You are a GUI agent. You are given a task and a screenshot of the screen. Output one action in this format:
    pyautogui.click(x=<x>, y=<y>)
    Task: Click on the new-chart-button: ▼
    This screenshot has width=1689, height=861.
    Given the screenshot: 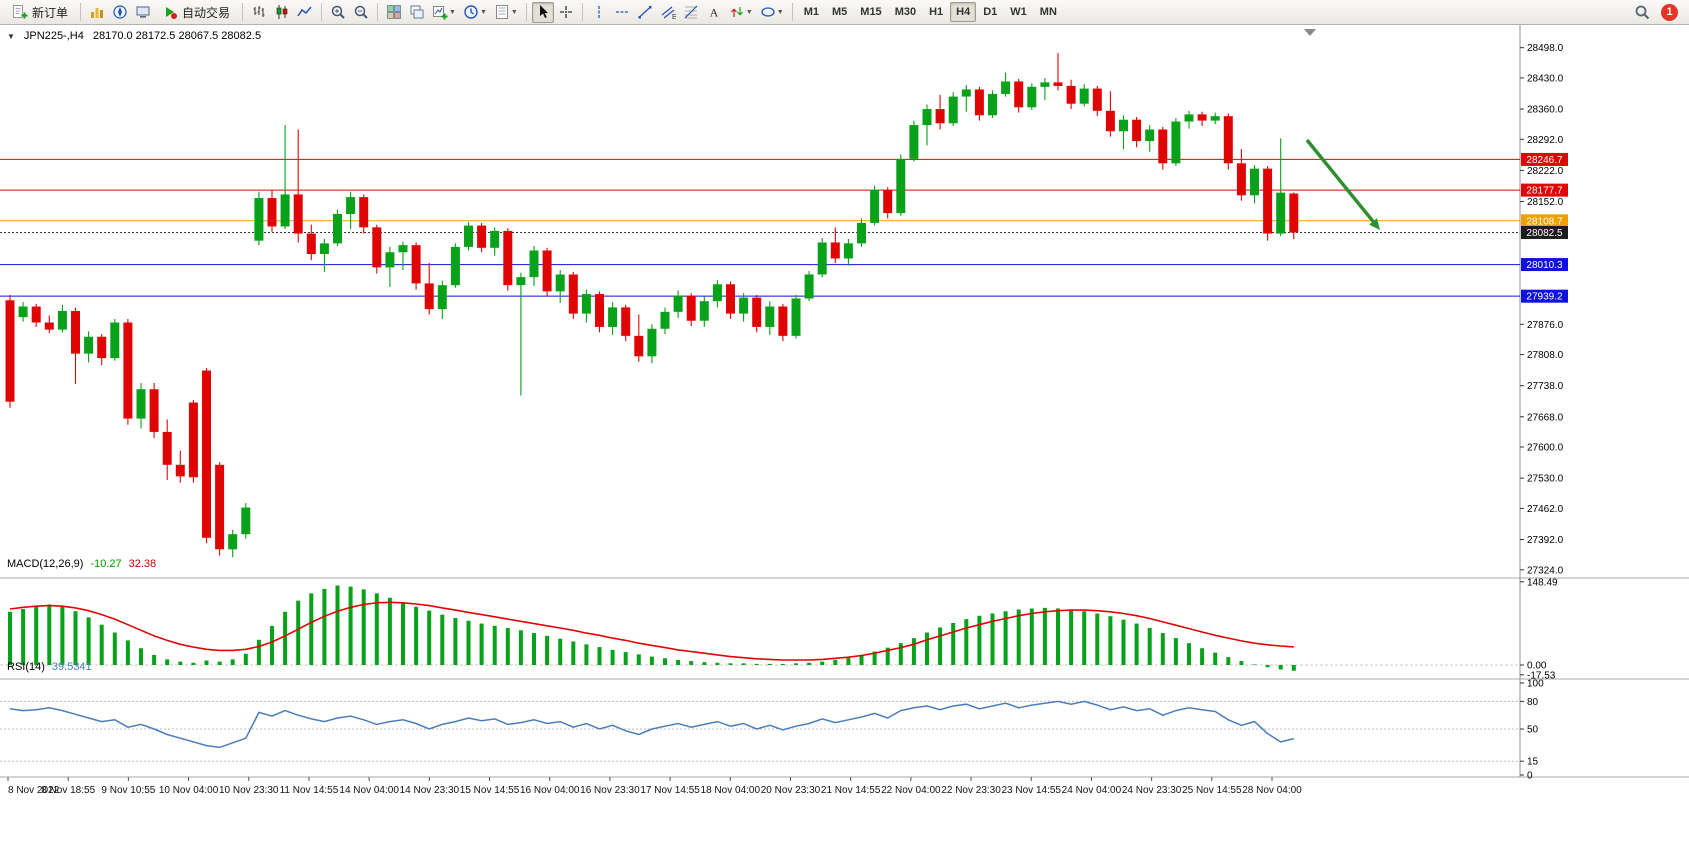 What is the action you would take?
    pyautogui.click(x=444, y=12)
    